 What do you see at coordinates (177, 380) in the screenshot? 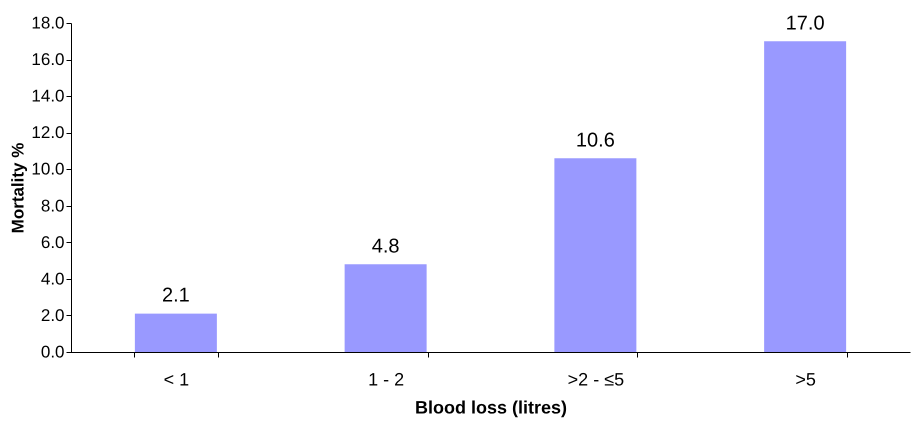
I see `x-tick-label: < 1` at bounding box center [177, 380].